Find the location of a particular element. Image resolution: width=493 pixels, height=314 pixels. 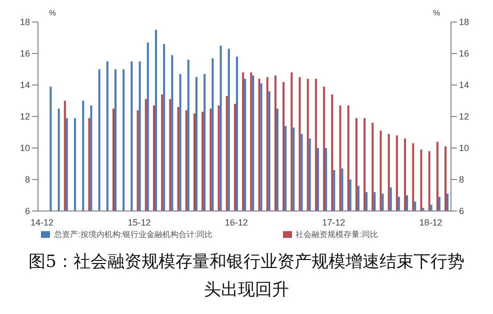

y-axis-title: % is located at coordinates (52, 13).